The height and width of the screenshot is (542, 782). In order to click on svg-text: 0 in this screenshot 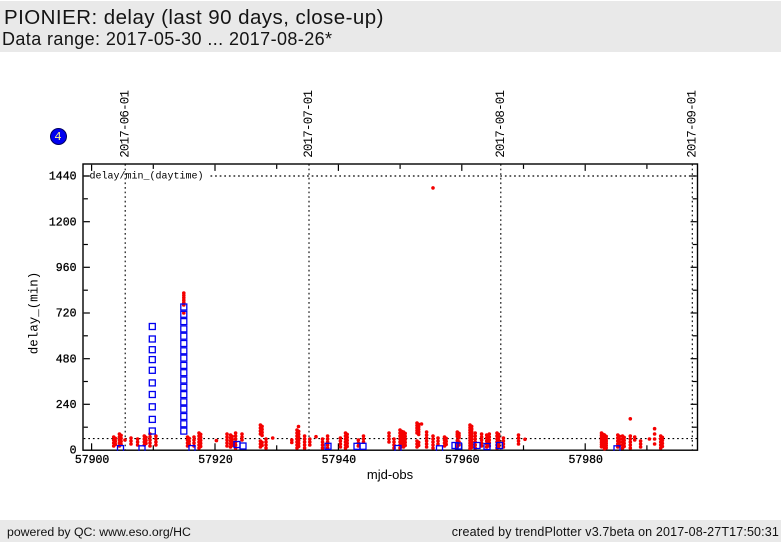, I will do `click(73, 451)`.